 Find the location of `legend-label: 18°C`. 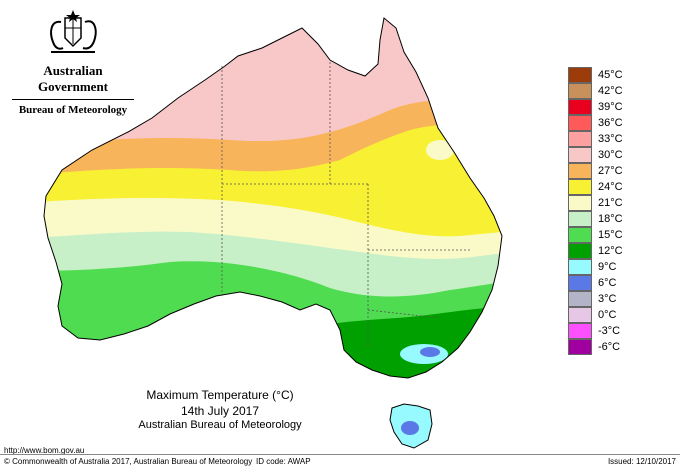

legend-label: 18°C is located at coordinates (610, 219).